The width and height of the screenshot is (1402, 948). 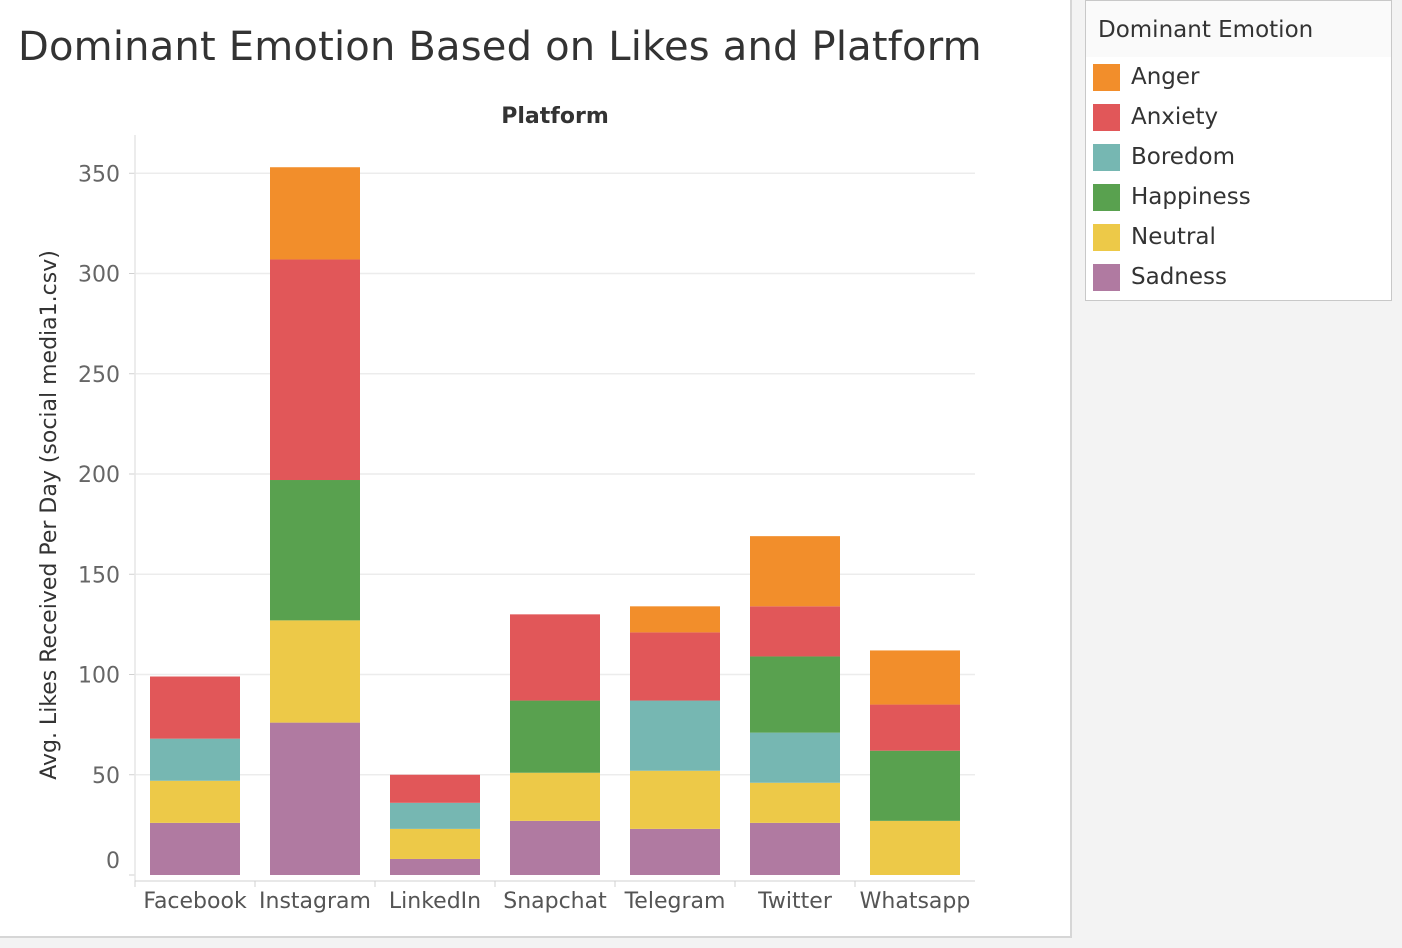 What do you see at coordinates (1106, 117) in the screenshot?
I see `legend-swatch-anxiety` at bounding box center [1106, 117].